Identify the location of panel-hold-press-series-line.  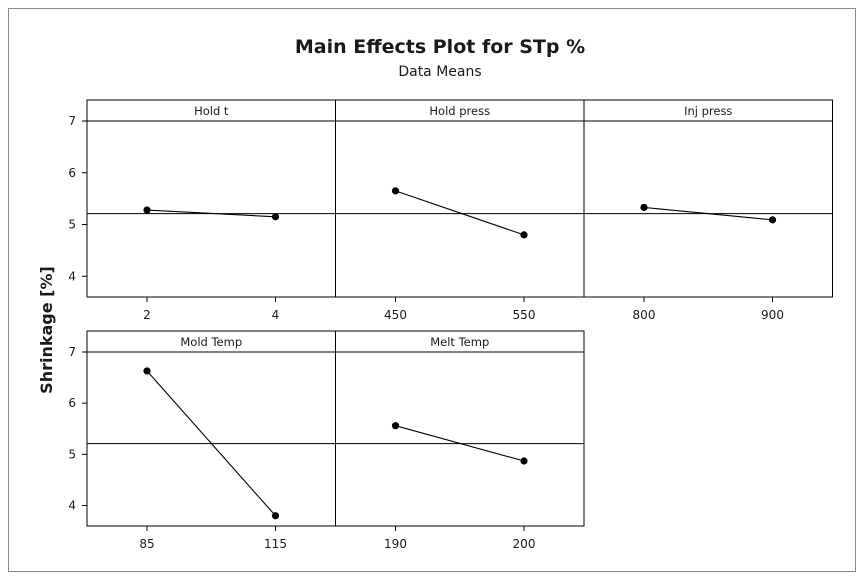
(460, 213).